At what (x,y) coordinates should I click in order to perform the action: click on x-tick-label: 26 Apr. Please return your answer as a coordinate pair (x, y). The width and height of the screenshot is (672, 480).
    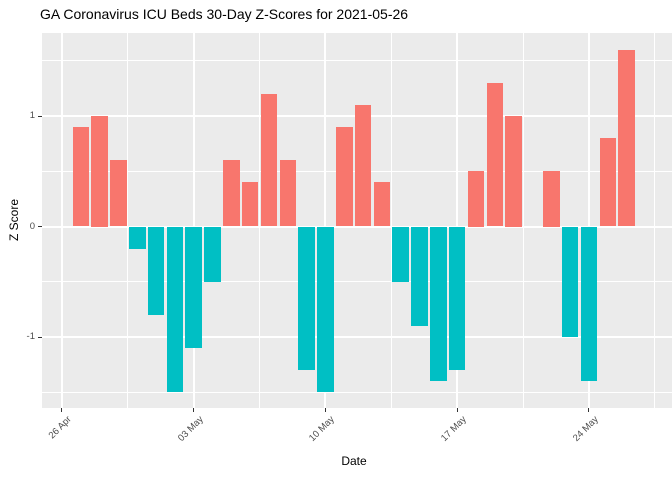
    Looking at the image, I should click on (60, 428).